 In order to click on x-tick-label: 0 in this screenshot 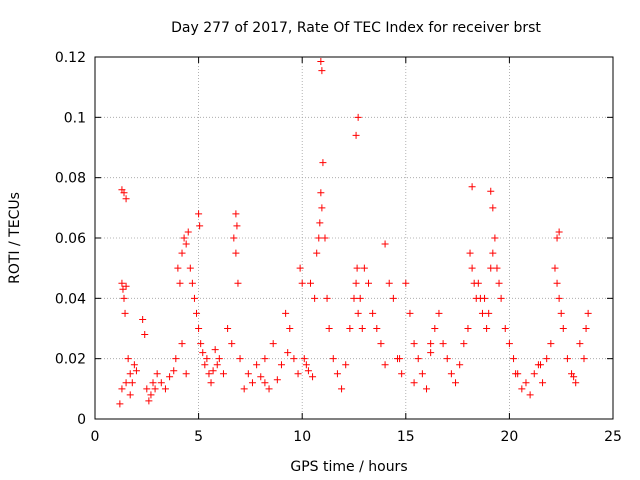, I will do `click(95, 437)`.